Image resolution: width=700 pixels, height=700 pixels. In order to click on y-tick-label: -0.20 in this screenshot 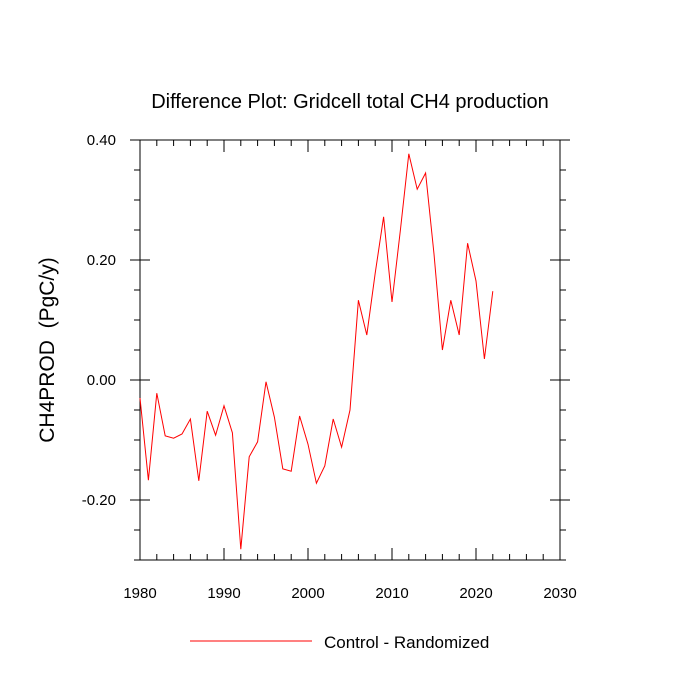, I will do `click(99, 500)`.